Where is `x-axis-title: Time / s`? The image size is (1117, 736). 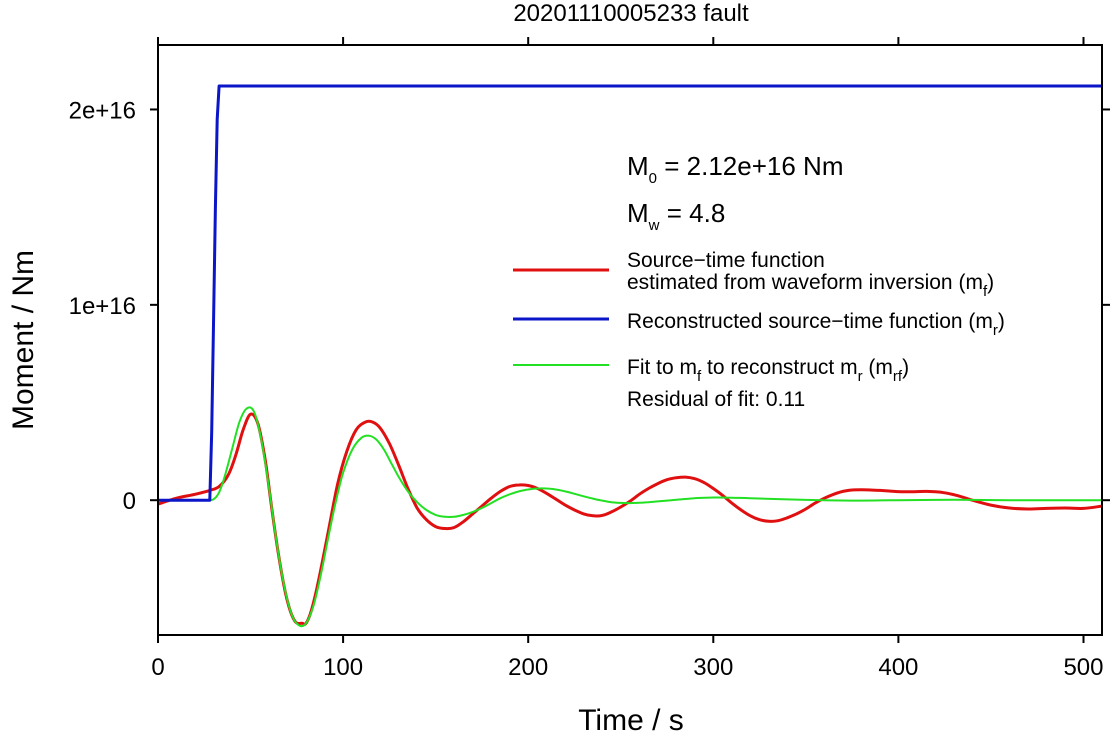 x-axis-title: Time / s is located at coordinates (631, 720).